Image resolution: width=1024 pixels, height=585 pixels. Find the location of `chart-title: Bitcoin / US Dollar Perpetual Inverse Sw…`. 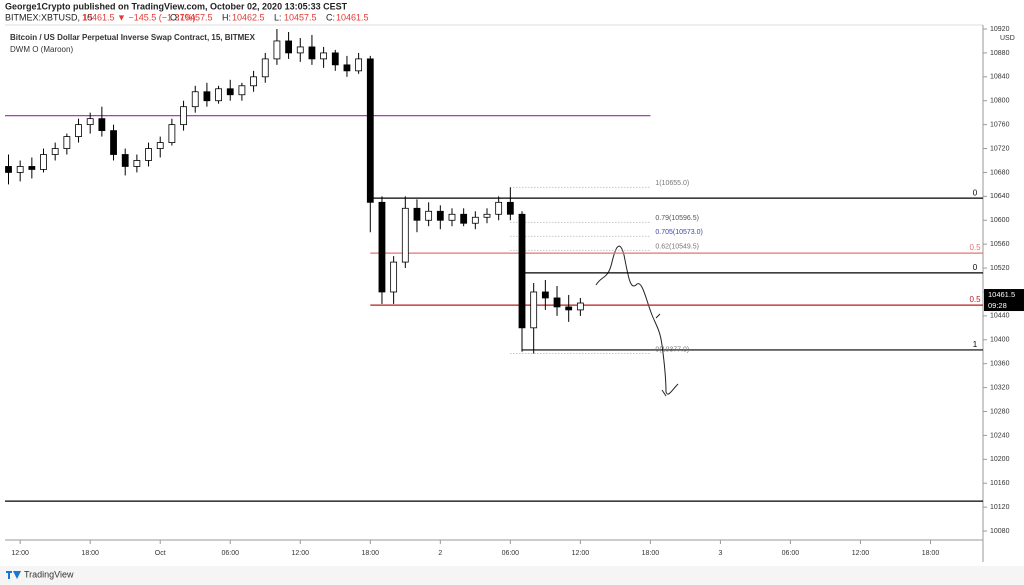

chart-title: Bitcoin / US Dollar Perpetual Inverse Sw… is located at coordinates (133, 37).